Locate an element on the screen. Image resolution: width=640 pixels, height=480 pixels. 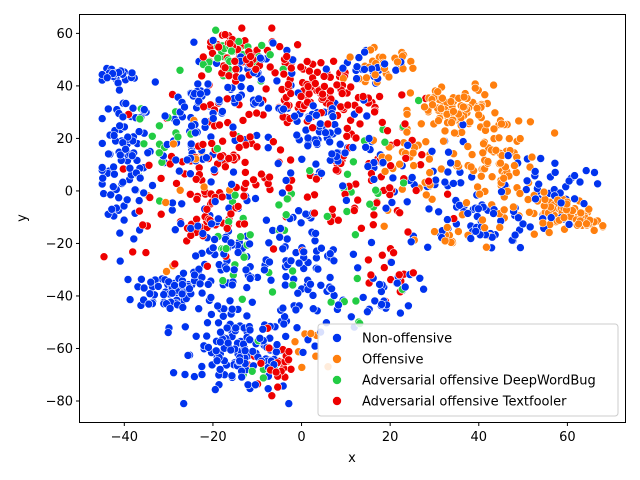
y-tick-label: −20 is located at coordinates (59, 244).